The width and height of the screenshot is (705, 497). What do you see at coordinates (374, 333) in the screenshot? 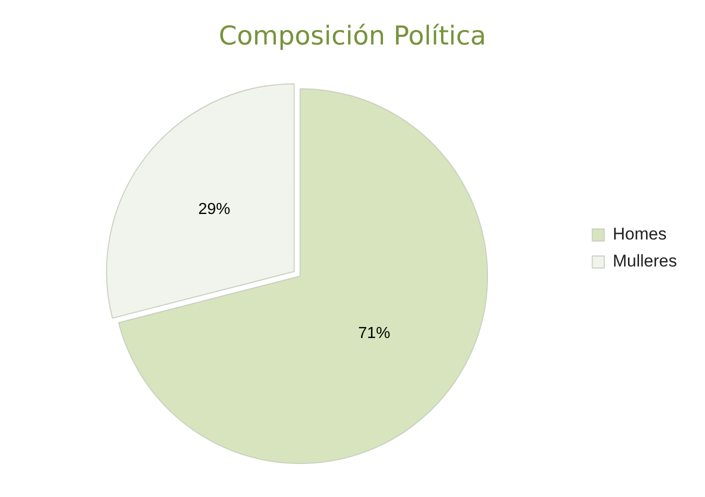
I see `data-label: 71%` at bounding box center [374, 333].